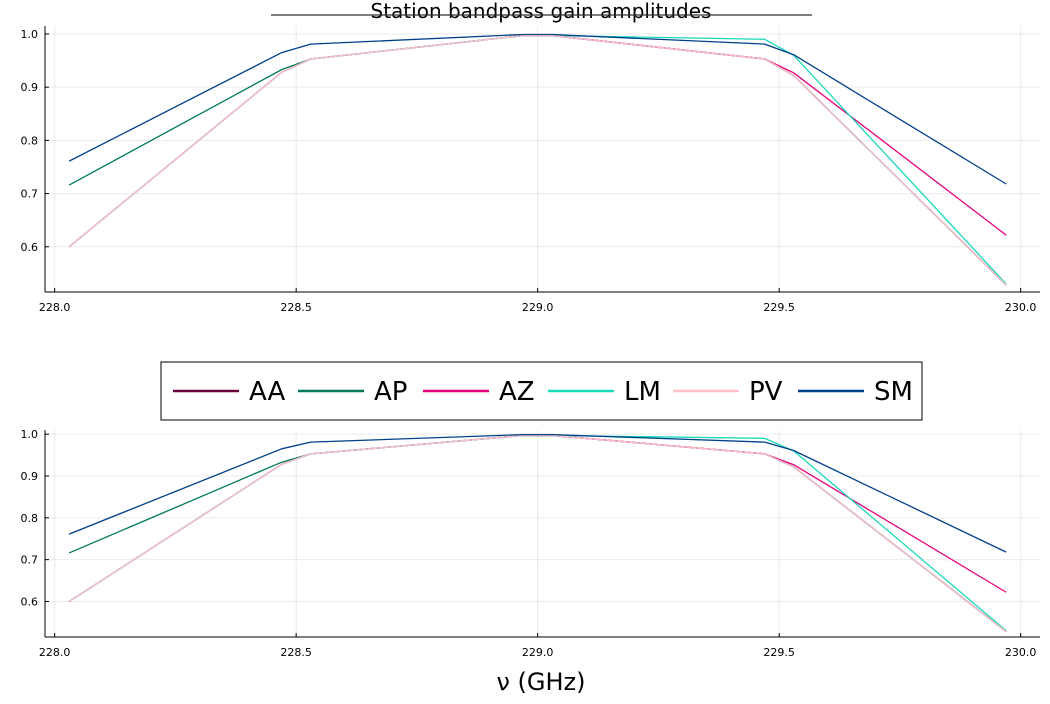 Image resolution: width=1050 pixels, height=704 pixels. I want to click on legend-label-pv: PV, so click(766, 392).